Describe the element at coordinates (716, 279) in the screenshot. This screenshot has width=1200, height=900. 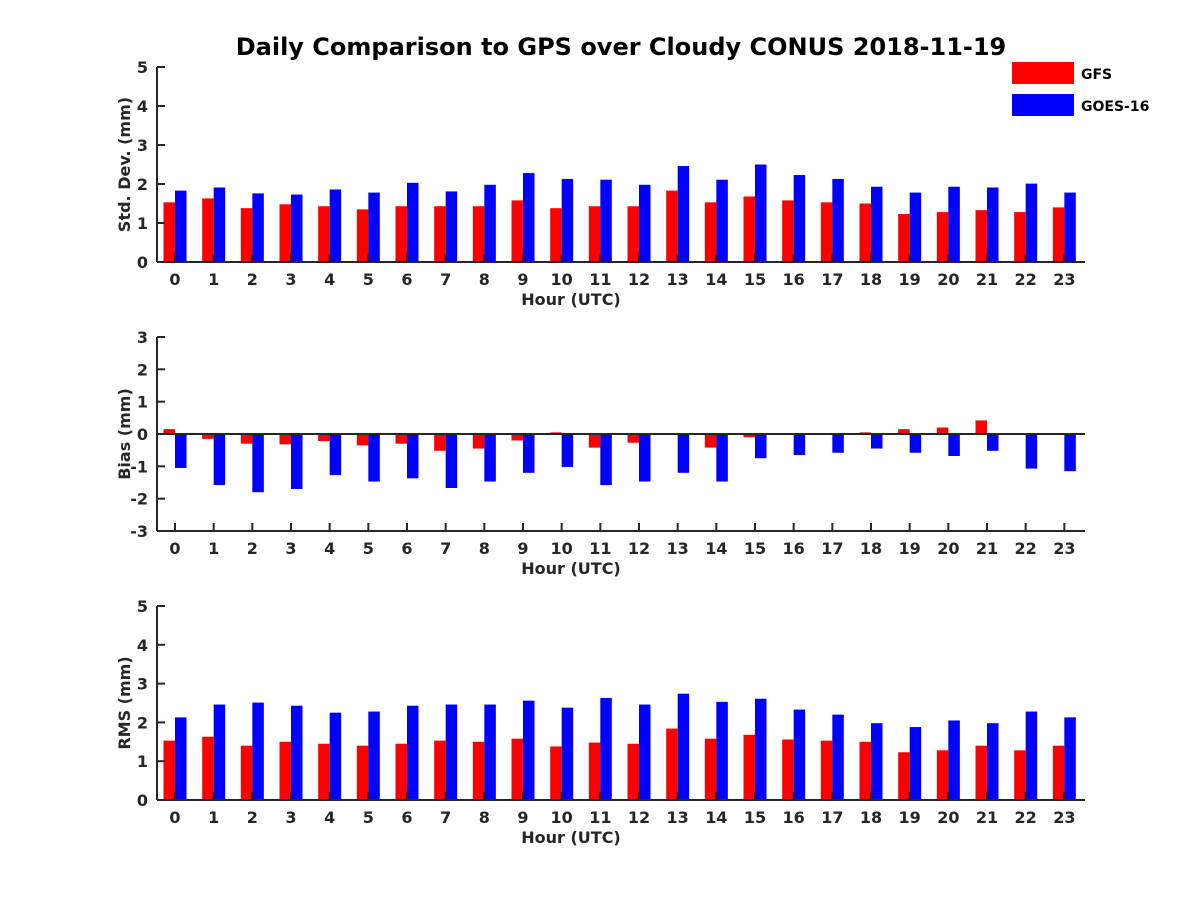
I see `x-tick-label-std-dev: 14` at that location.